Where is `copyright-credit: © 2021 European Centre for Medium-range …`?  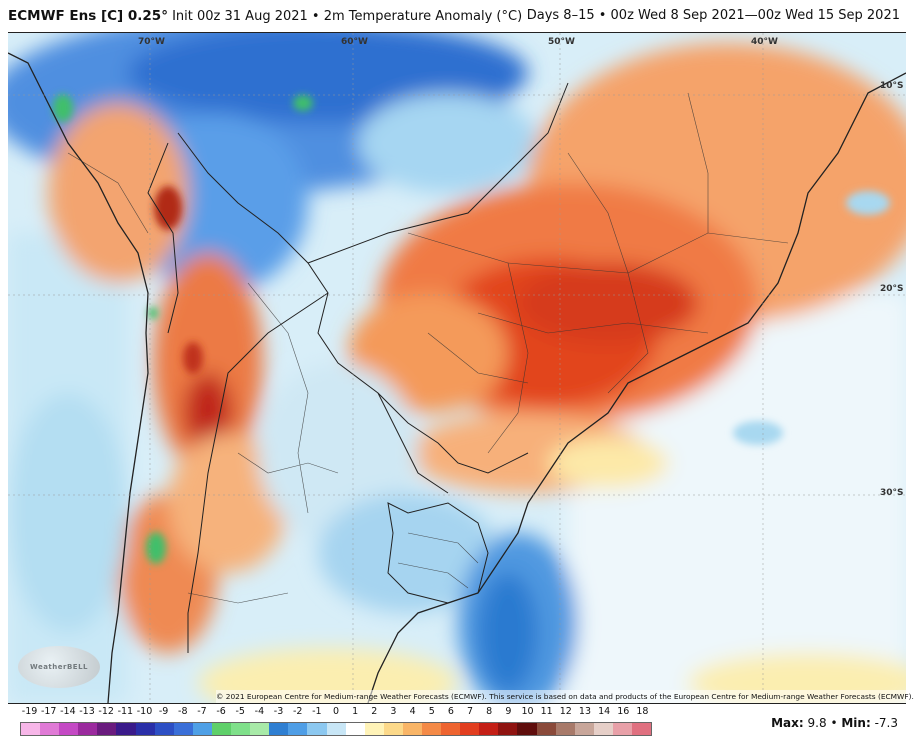 copyright-credit: © 2021 European Centre for Medium-range … is located at coordinates (565, 696).